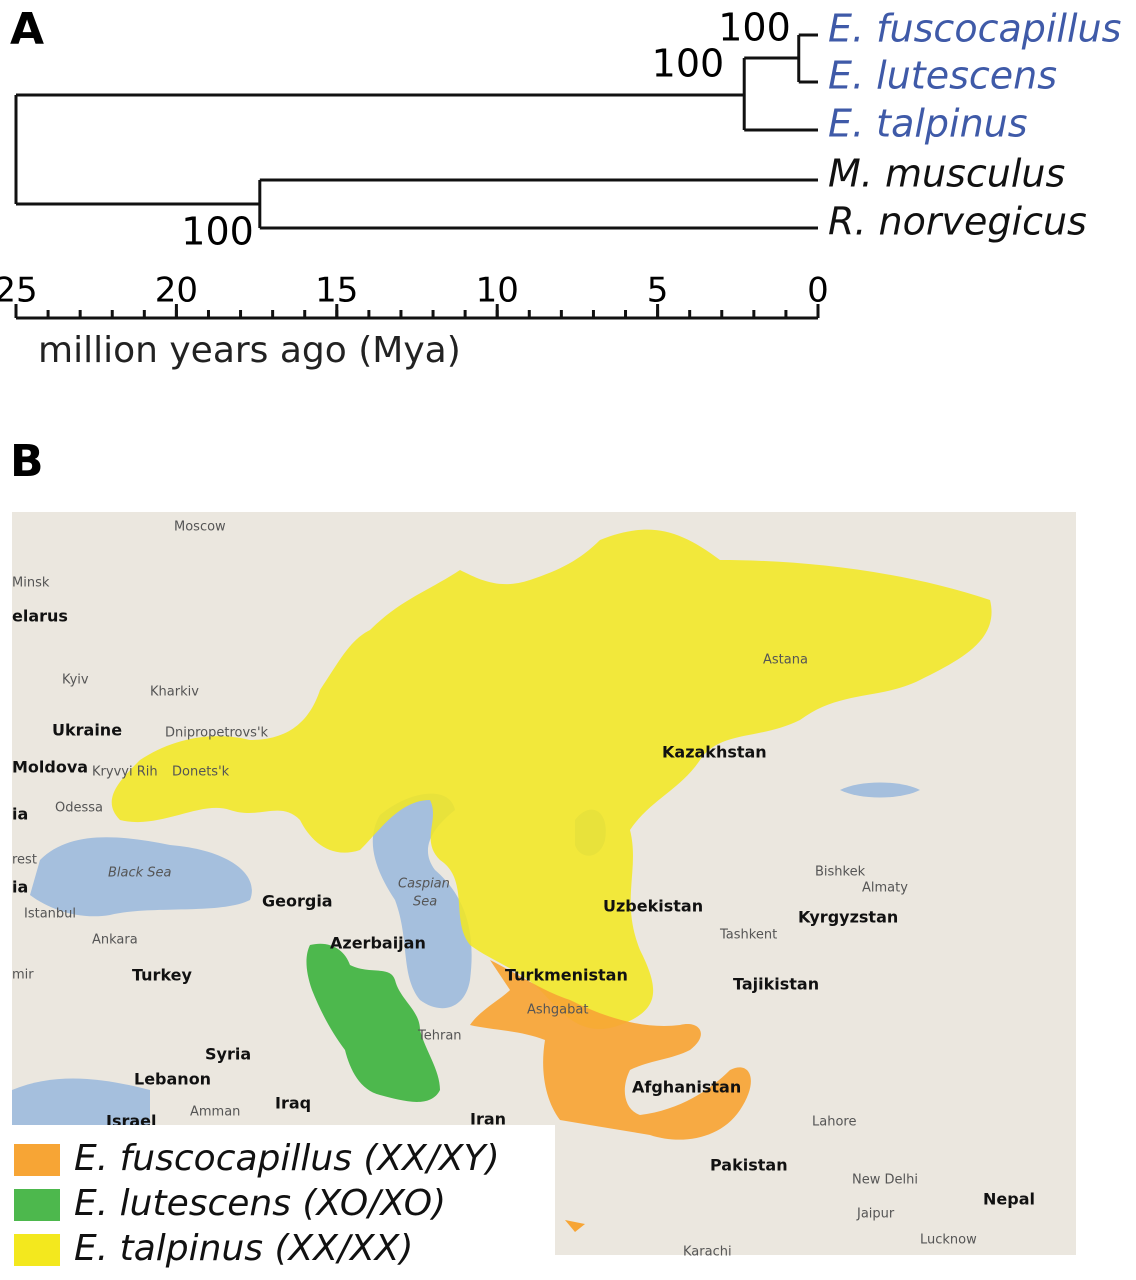 This screenshot has height=1280, width=1136. Describe the element at coordinates (439, 1036) in the screenshot. I see `map-label: Tehran` at that location.